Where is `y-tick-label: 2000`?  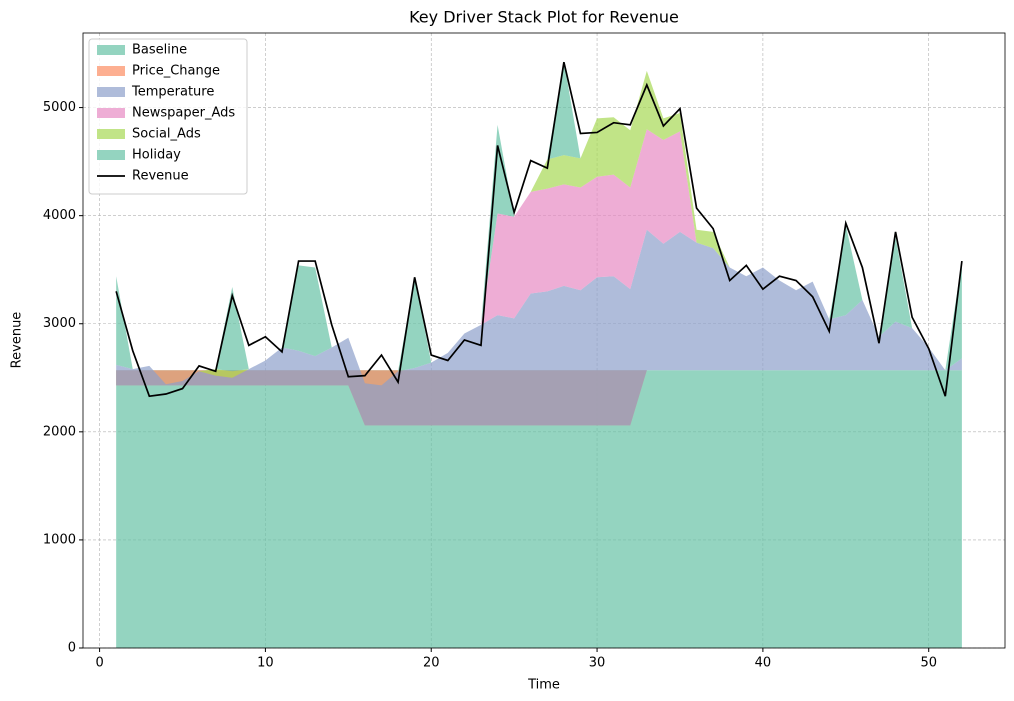
y-tick-label: 2000 is located at coordinates (59, 431).